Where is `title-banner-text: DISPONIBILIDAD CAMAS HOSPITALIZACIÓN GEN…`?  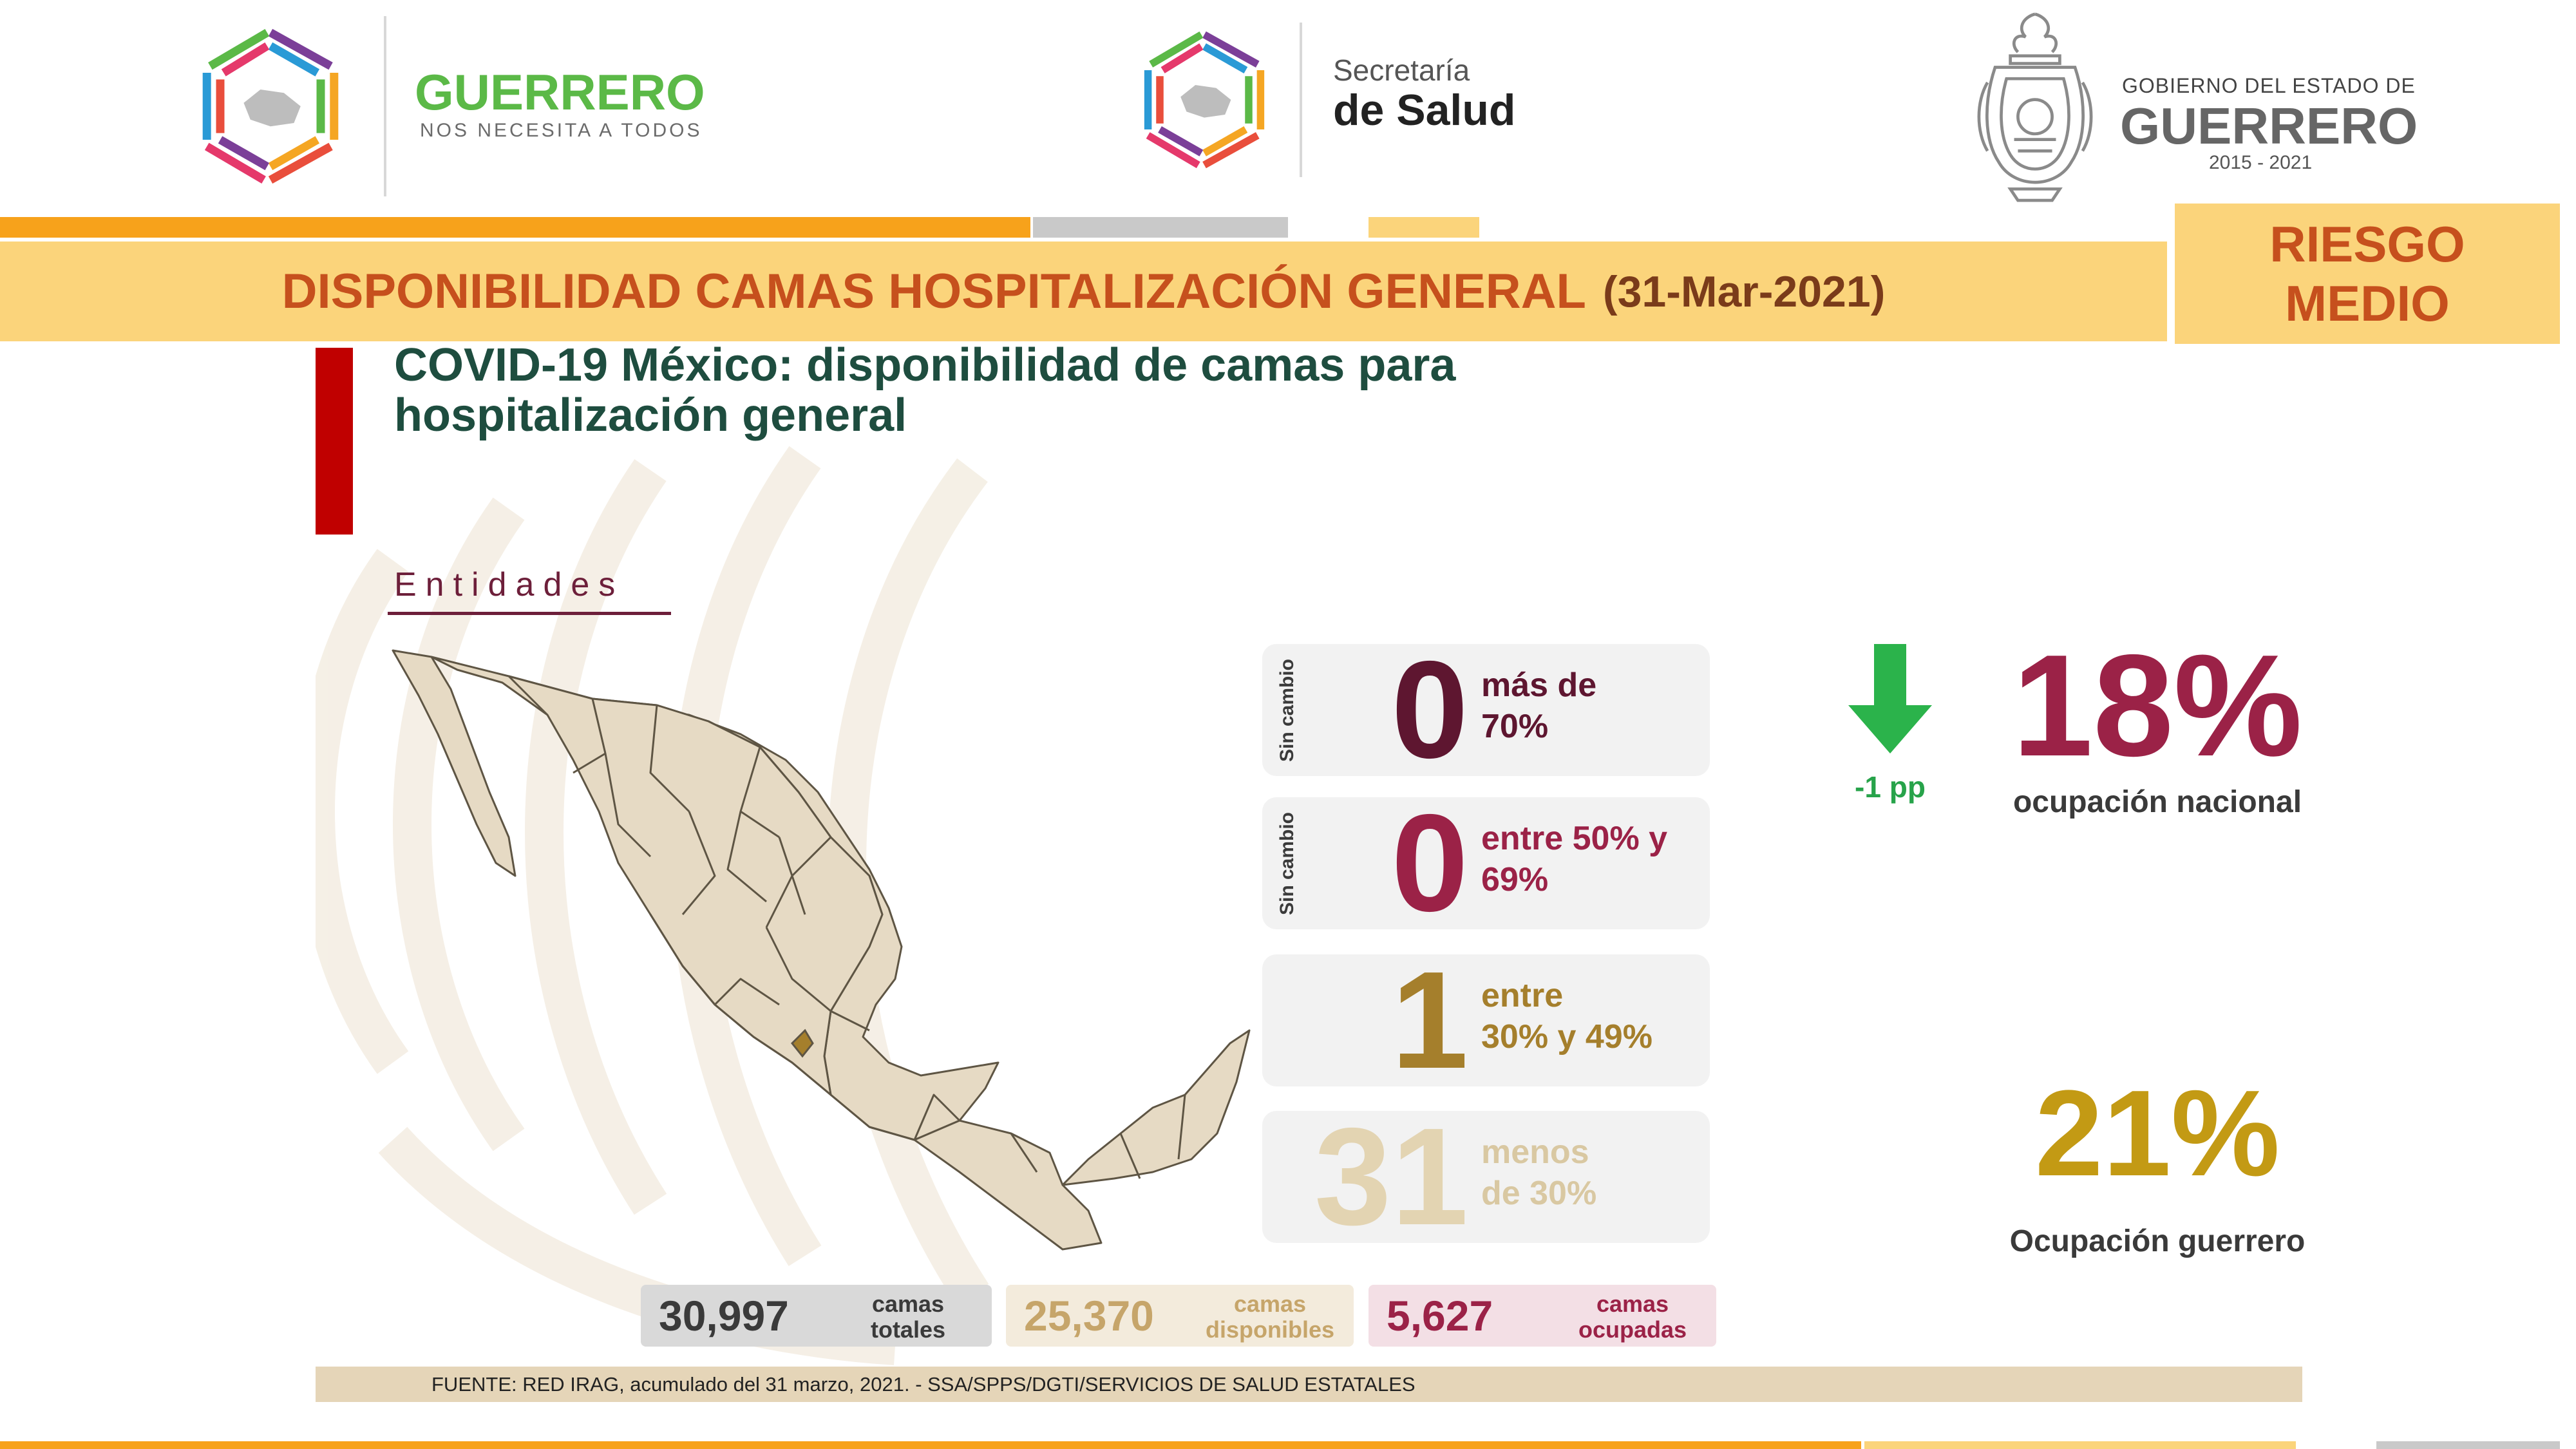 title-banner-text: DISPONIBILIDAD CAMAS HOSPITALIZACIÓN GEN… is located at coordinates (1083, 291).